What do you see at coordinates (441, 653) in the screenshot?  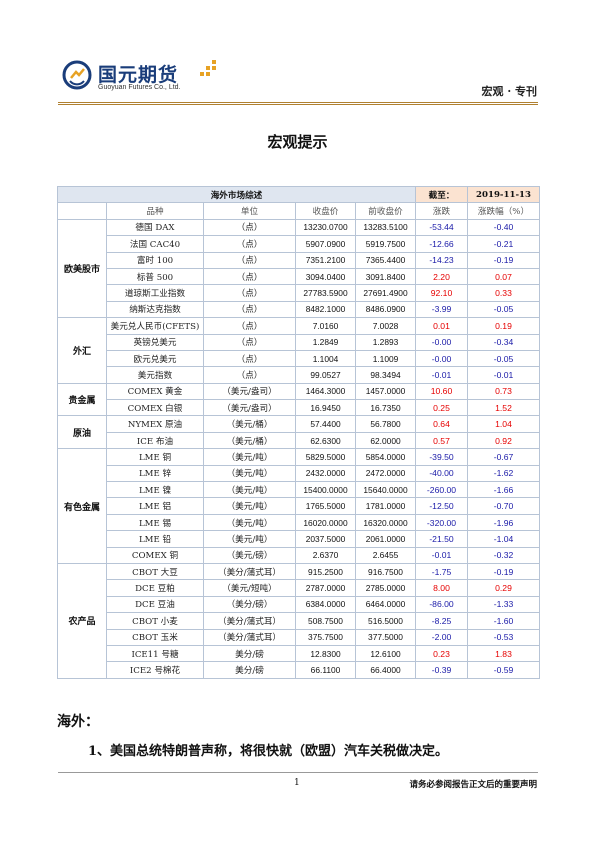 I see `change-cell: 0.23` at bounding box center [441, 653].